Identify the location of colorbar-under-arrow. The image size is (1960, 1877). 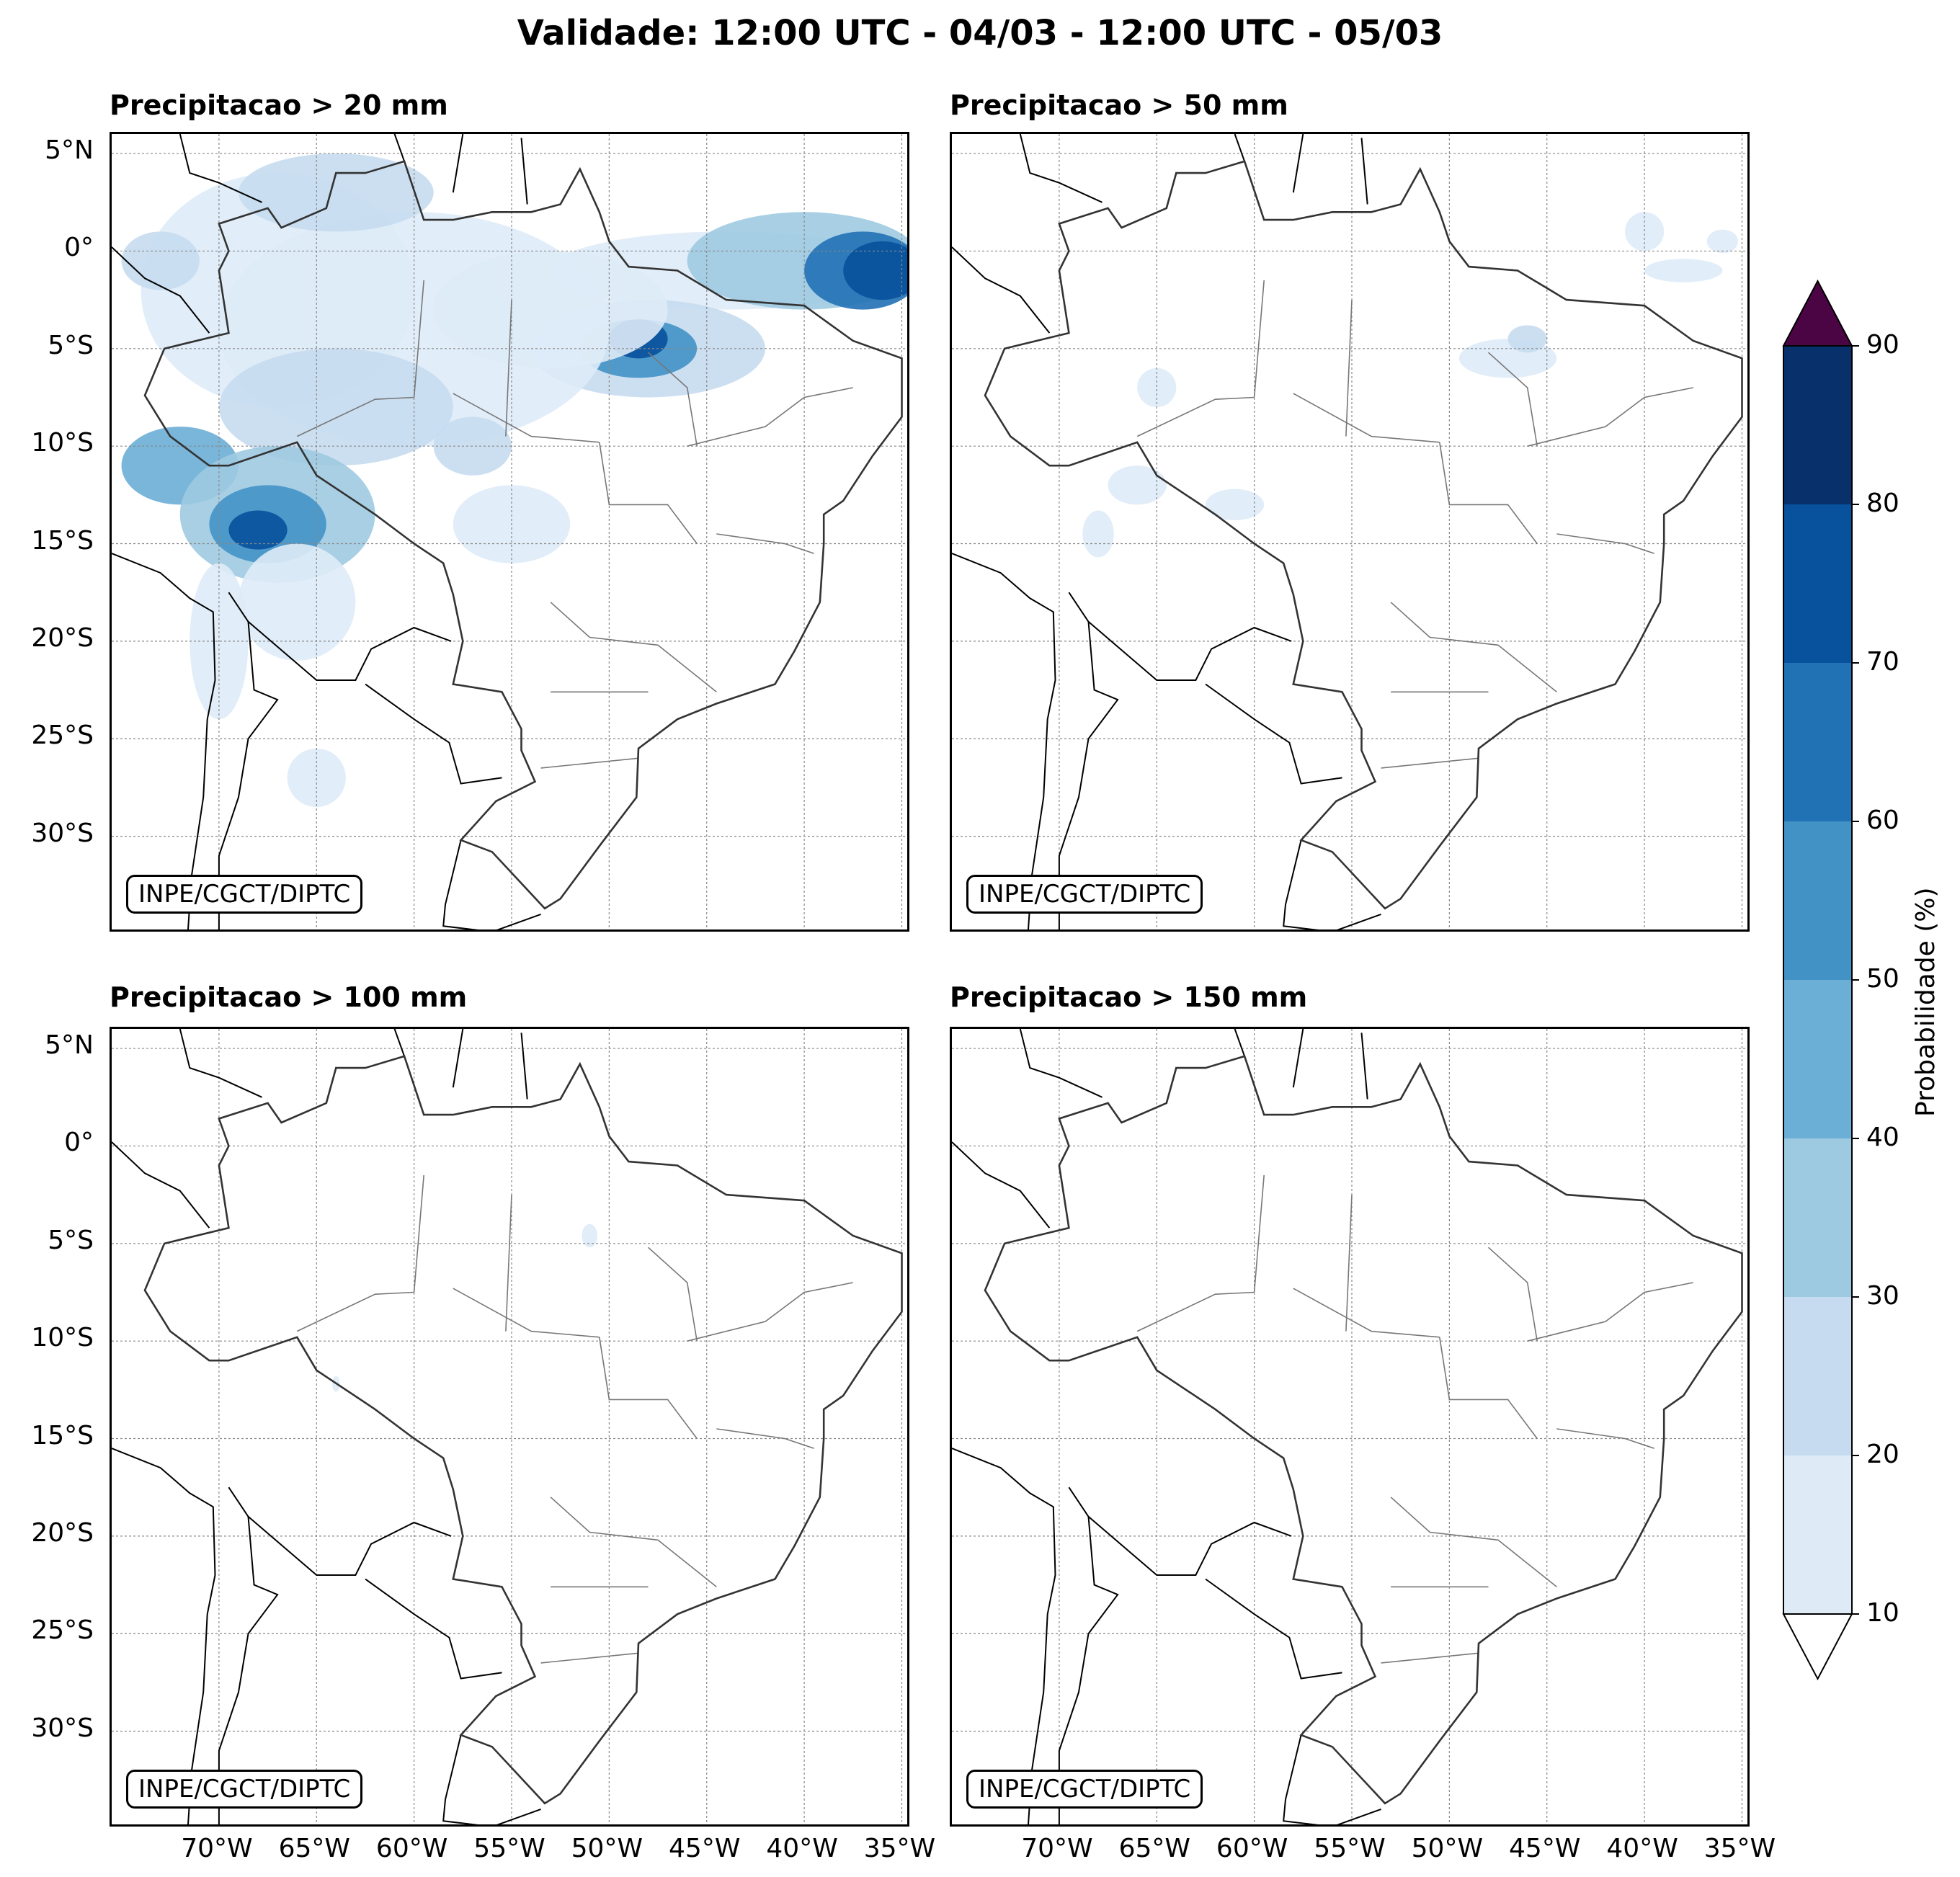
(1817, 1647).